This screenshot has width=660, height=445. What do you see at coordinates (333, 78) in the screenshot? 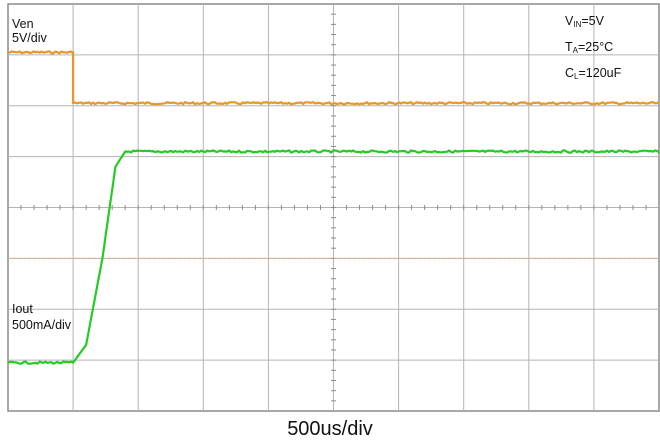
I see `ven-trace-line` at bounding box center [333, 78].